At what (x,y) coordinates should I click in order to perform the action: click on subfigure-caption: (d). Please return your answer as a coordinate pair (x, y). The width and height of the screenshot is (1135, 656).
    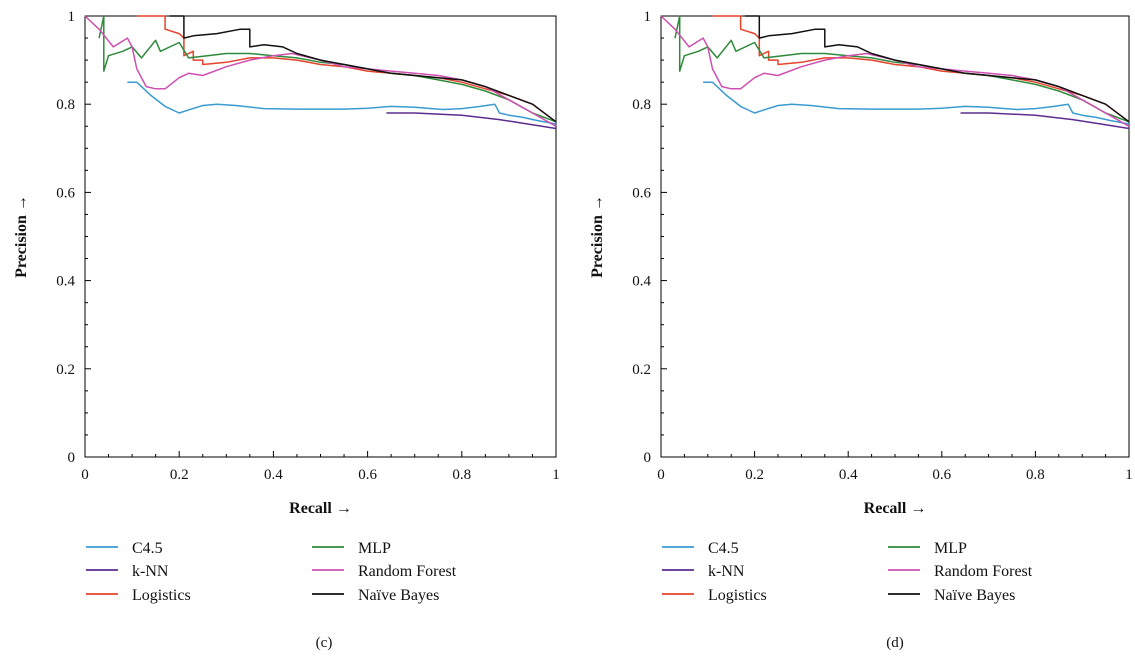
    Looking at the image, I should click on (895, 643).